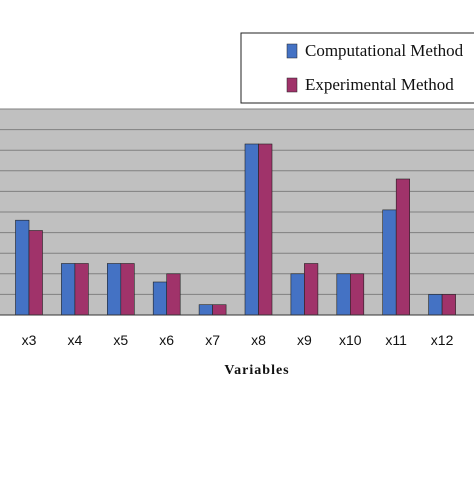 This screenshot has width=474, height=479. I want to click on x-tick-label-x8: x8, so click(258, 340).